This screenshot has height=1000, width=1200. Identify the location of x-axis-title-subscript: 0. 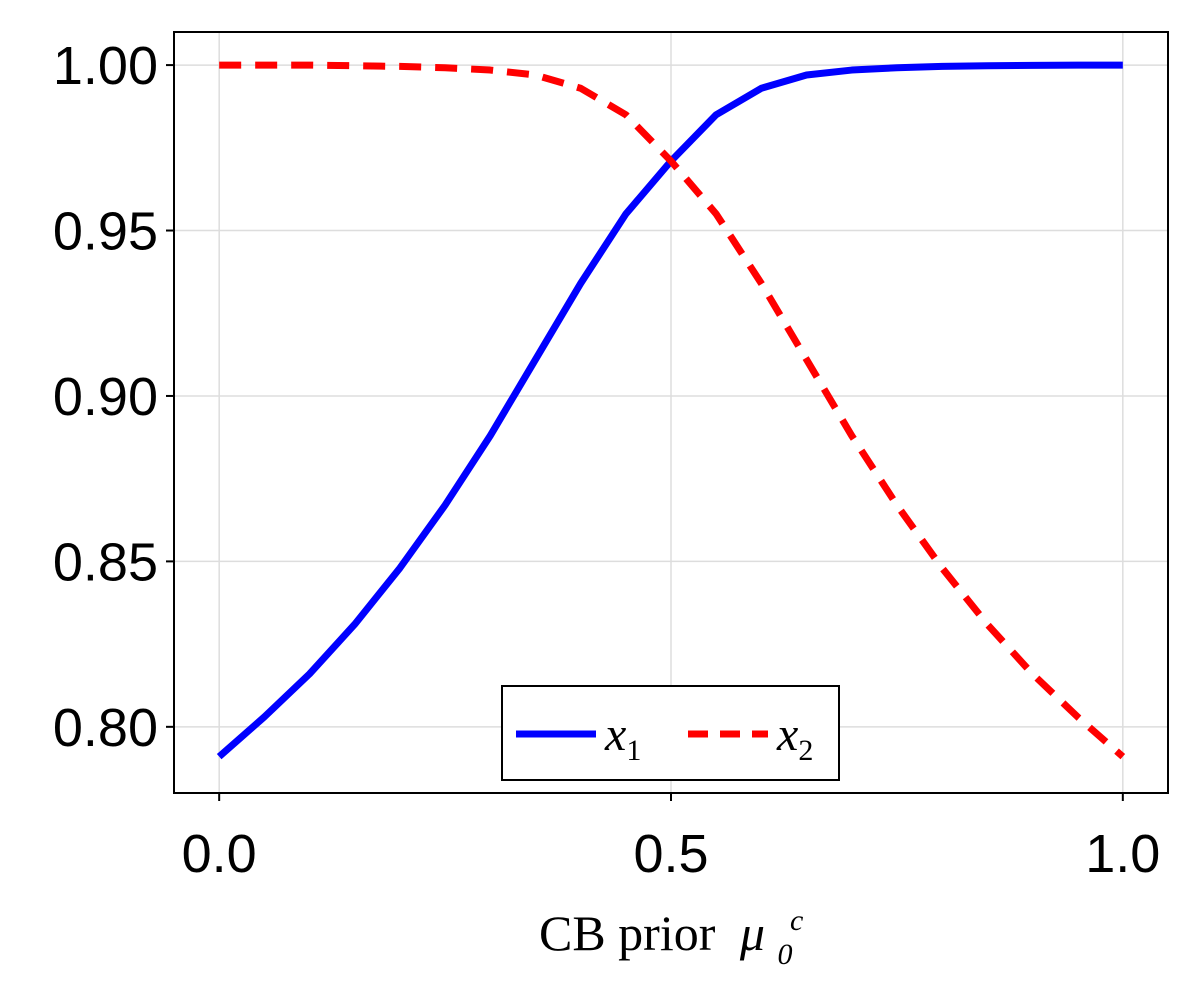
(785, 954).